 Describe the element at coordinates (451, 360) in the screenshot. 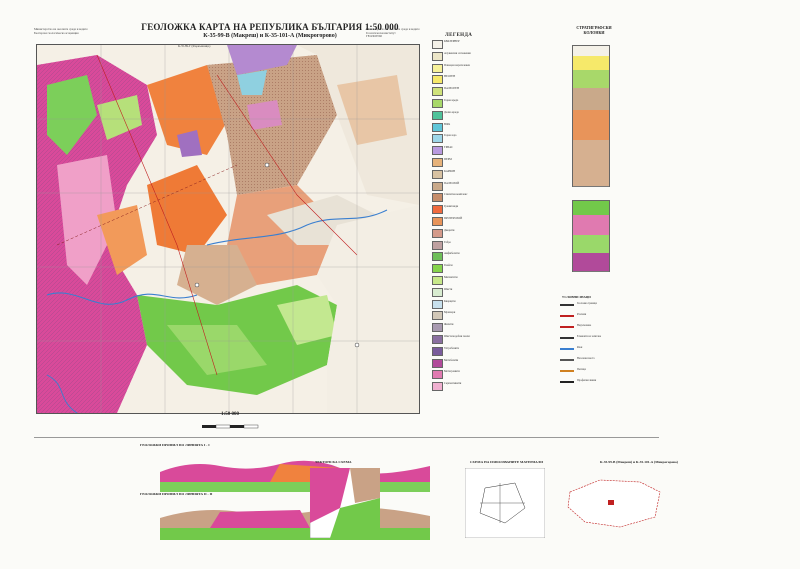

I see `legend-label: Метабазити` at that location.